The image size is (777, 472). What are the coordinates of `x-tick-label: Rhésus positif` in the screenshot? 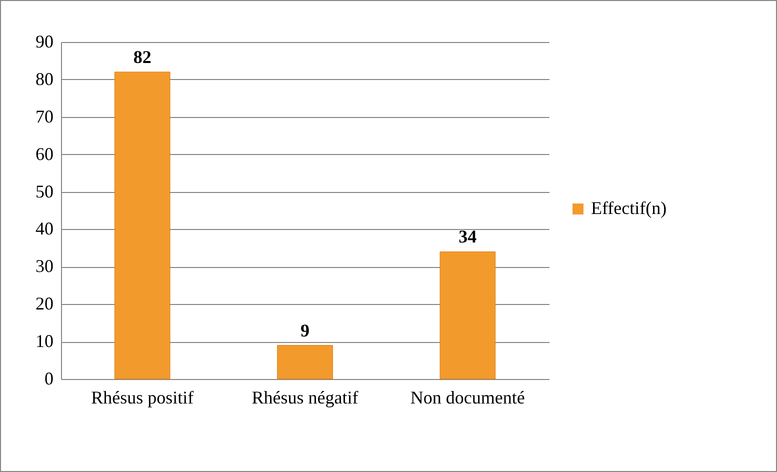 It's located at (142, 398).